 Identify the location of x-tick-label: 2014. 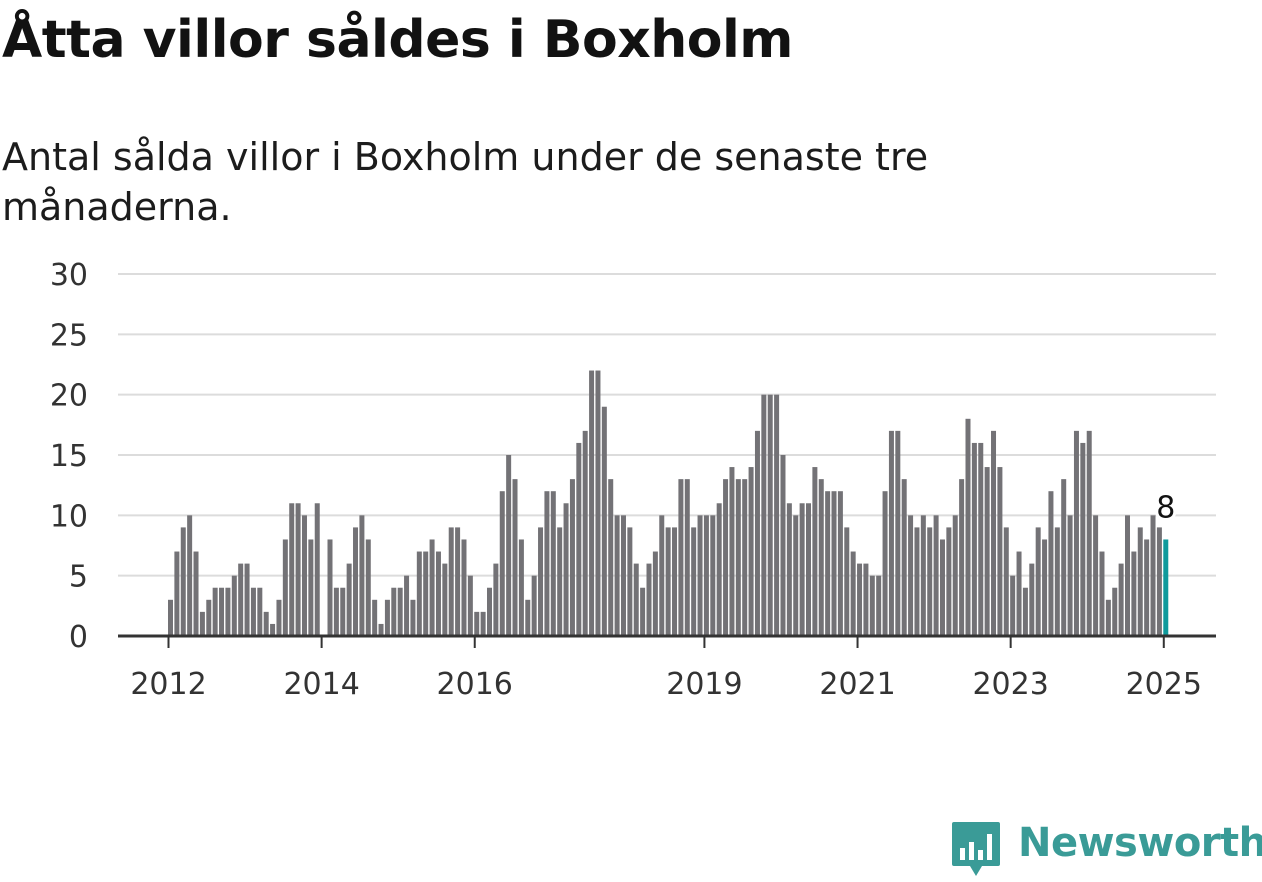
(321, 684).